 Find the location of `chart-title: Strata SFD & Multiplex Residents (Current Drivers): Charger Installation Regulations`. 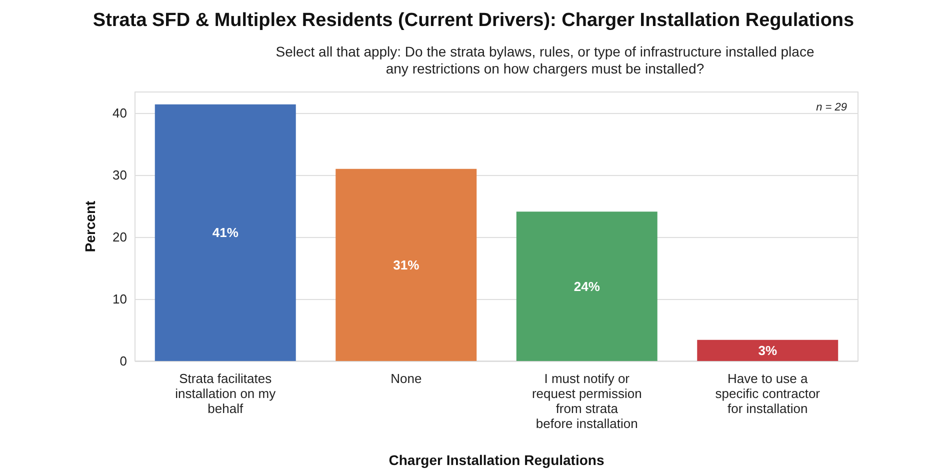

chart-title: Strata SFD & Multiplex Residents (Current Drivers): Charger Installation Regulations is located at coordinates (473, 20).